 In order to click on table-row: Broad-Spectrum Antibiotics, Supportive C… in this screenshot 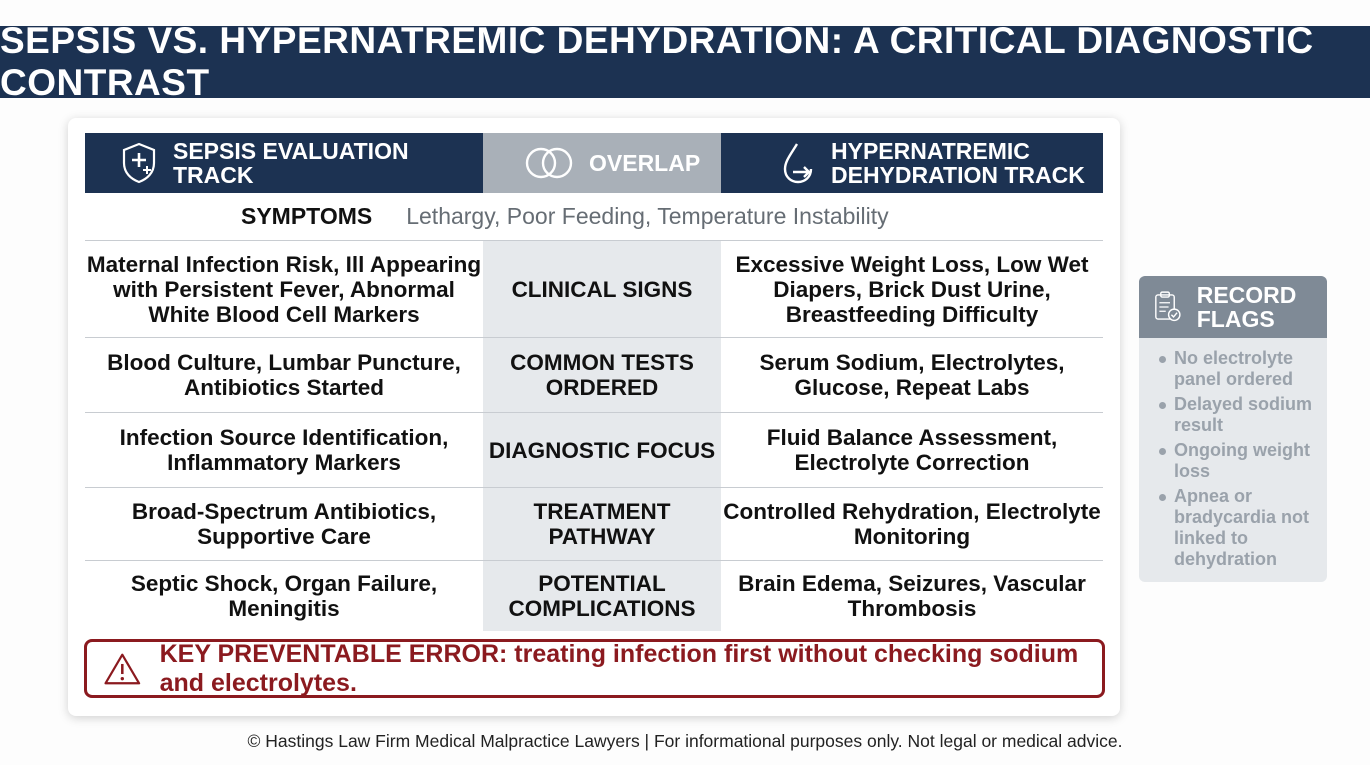, I will do `click(594, 524)`.